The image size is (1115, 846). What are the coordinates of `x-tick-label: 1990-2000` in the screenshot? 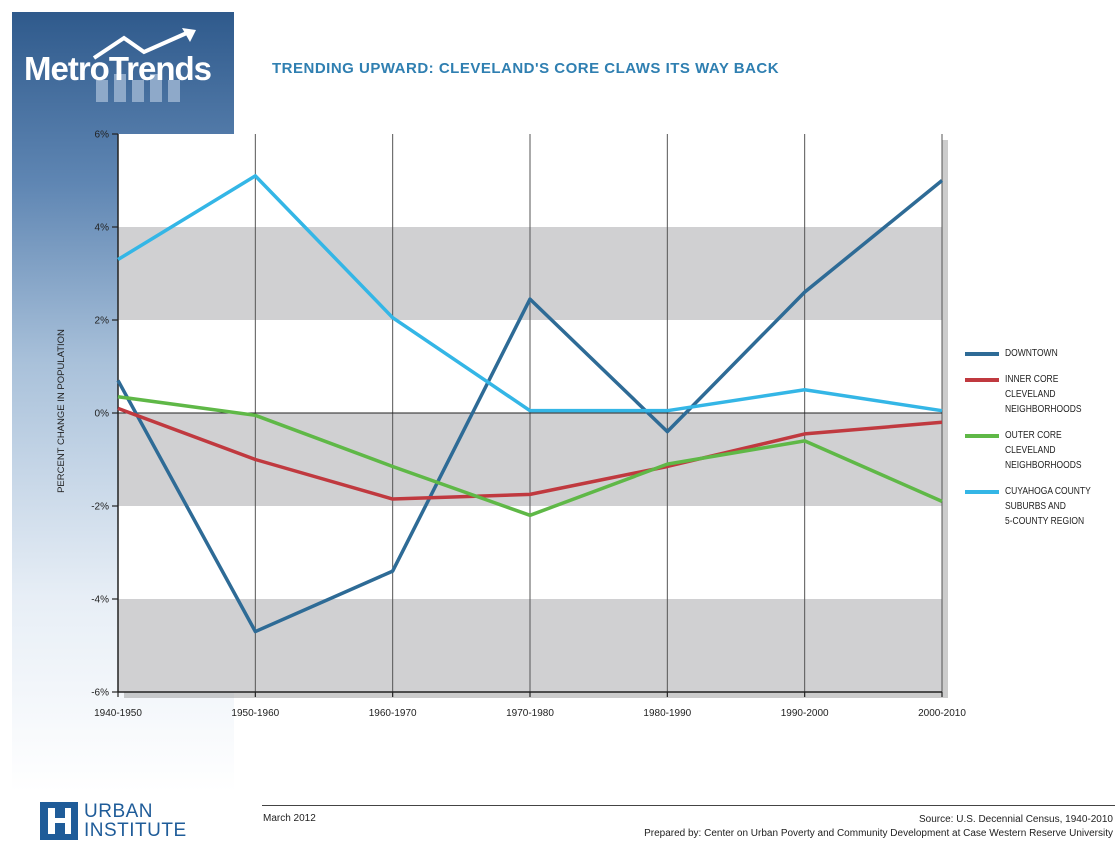 It's located at (805, 713).